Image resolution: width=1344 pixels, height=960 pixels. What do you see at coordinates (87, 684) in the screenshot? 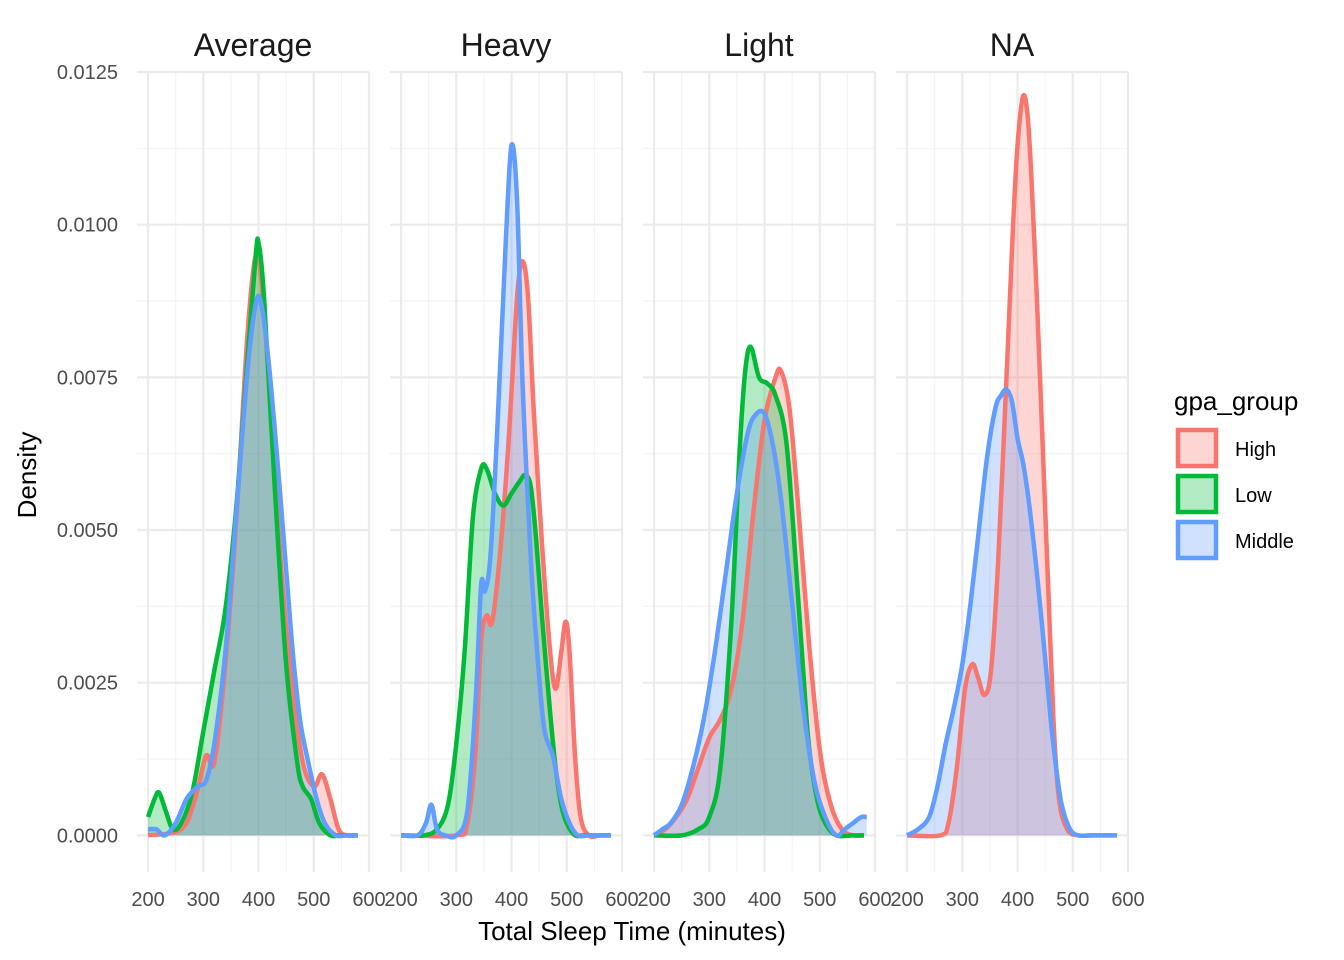
I see `y-tick-label: 0.0025` at bounding box center [87, 684].